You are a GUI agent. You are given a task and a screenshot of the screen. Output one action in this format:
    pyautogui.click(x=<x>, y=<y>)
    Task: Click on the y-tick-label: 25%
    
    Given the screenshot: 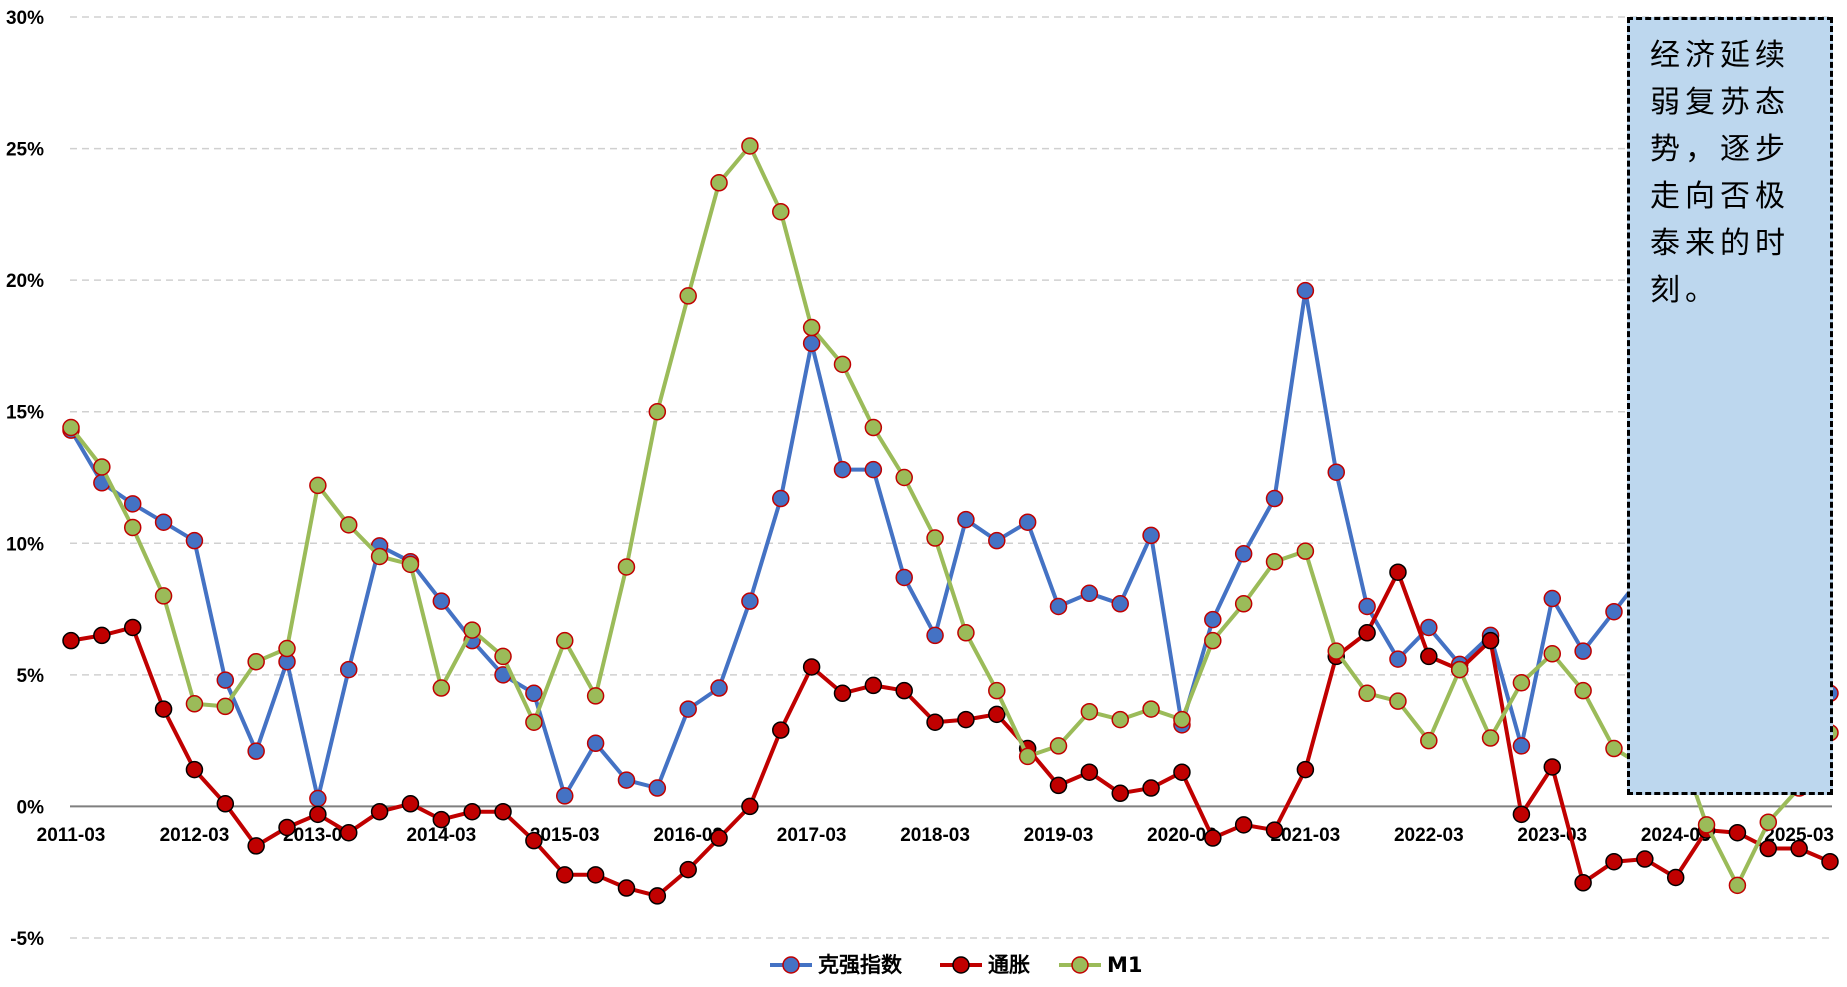 What is the action you would take?
    pyautogui.click(x=25, y=150)
    